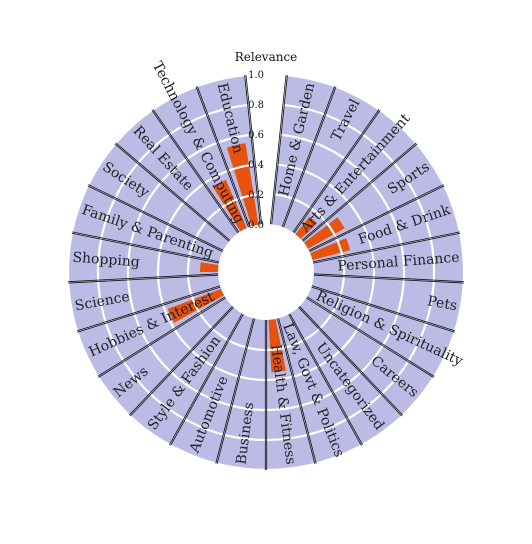 This screenshot has width=532, height=544. Describe the element at coordinates (256, 75) in the screenshot. I see `radial-tick-label: 1.0` at that location.